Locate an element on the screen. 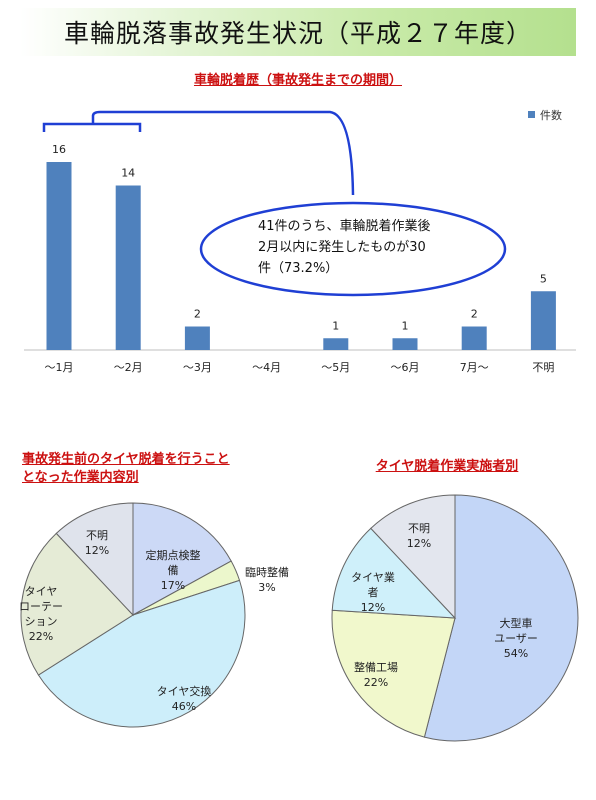 This screenshot has height=800, width=596. pie2-label-line: ユーザー is located at coordinates (516, 638).